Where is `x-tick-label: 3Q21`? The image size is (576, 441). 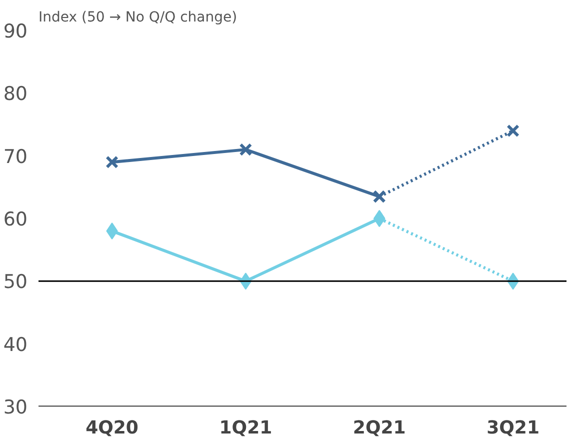
x-tick-label: 3Q21 is located at coordinates (513, 428).